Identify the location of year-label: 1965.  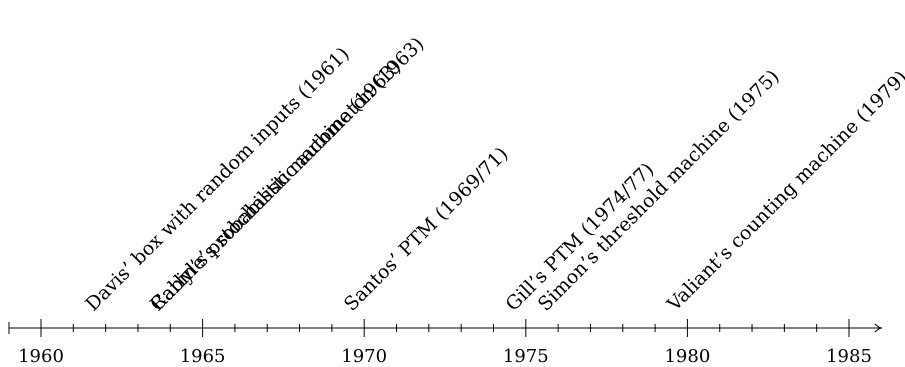
(203, 356).